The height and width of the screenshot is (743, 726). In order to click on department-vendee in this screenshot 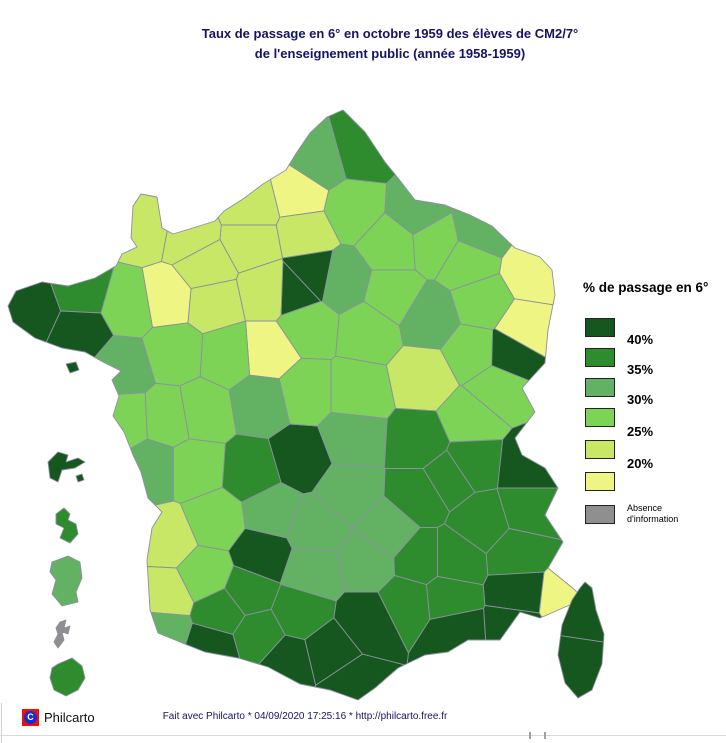, I will do `click(130, 420)`.